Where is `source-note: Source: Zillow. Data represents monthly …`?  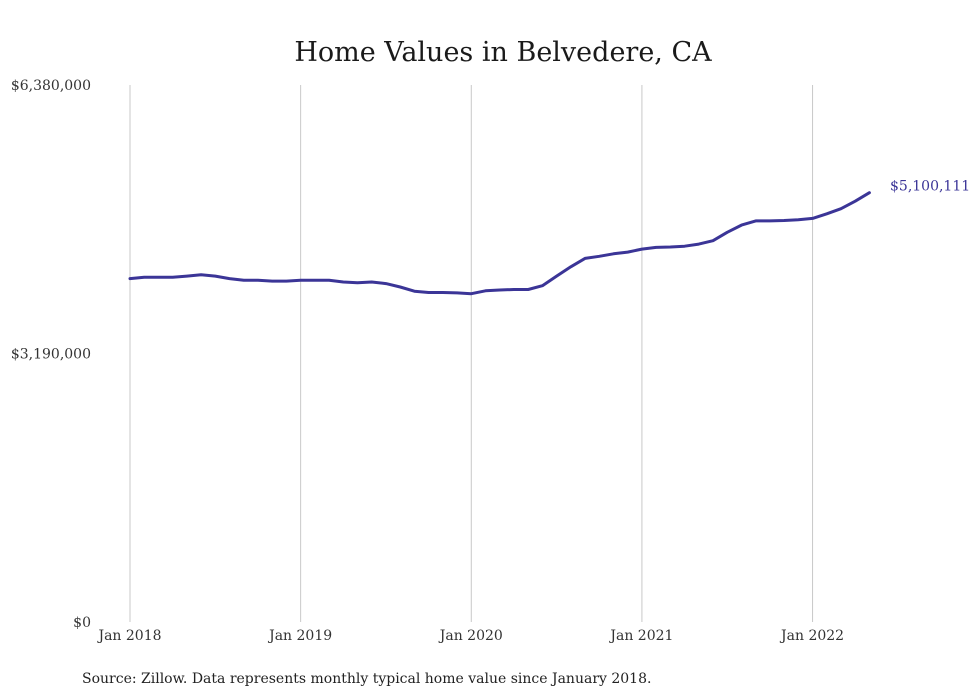 source-note: Source: Zillow. Data represents monthly … is located at coordinates (366, 679).